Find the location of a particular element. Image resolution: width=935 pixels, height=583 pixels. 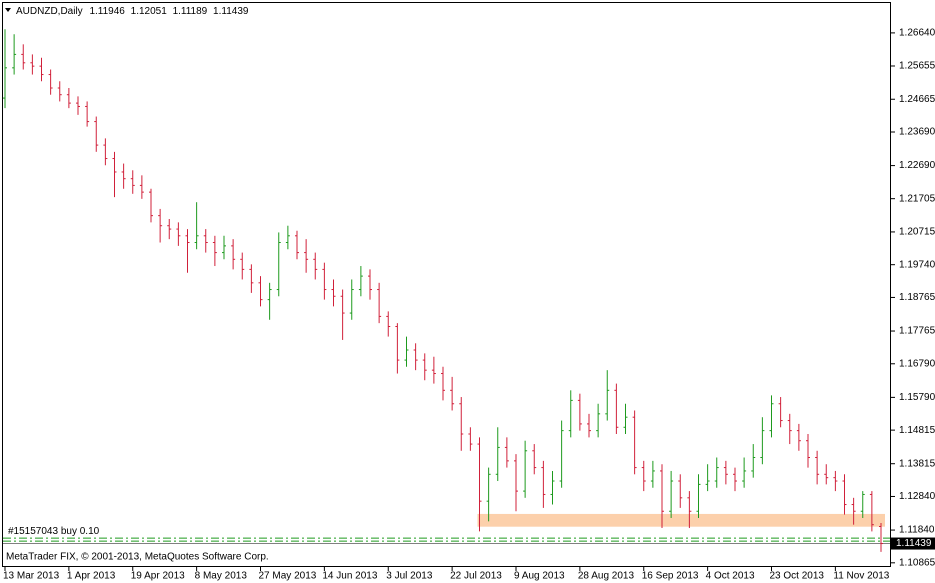

x-tick-label: 27 May 2013 is located at coordinates (288, 576).